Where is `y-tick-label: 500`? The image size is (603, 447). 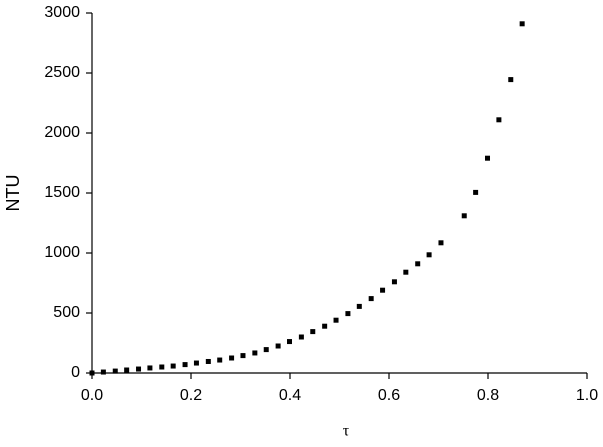
y-tick-label: 500 is located at coordinates (66, 312).